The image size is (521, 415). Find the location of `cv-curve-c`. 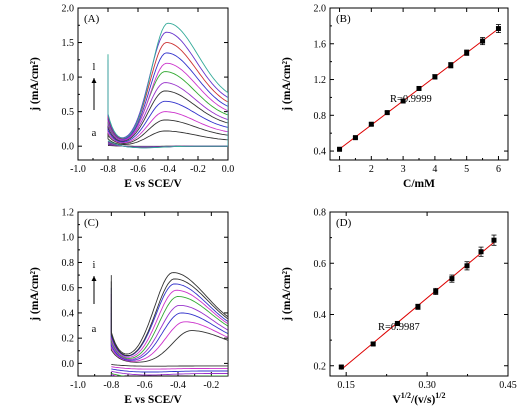

cv-curve-c is located at coordinates (169, 342).